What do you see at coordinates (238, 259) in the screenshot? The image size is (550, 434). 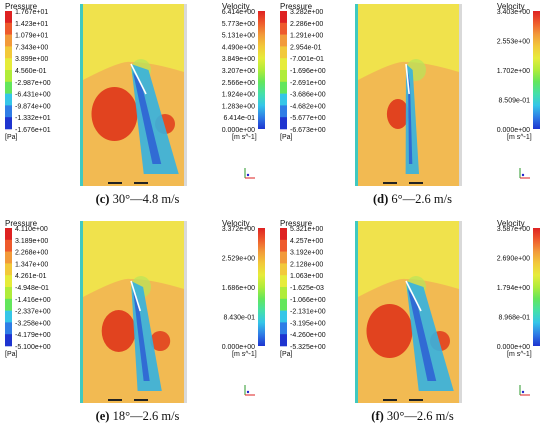 I see `velocity-tick-label: 2.529e+00` at bounding box center [238, 259].